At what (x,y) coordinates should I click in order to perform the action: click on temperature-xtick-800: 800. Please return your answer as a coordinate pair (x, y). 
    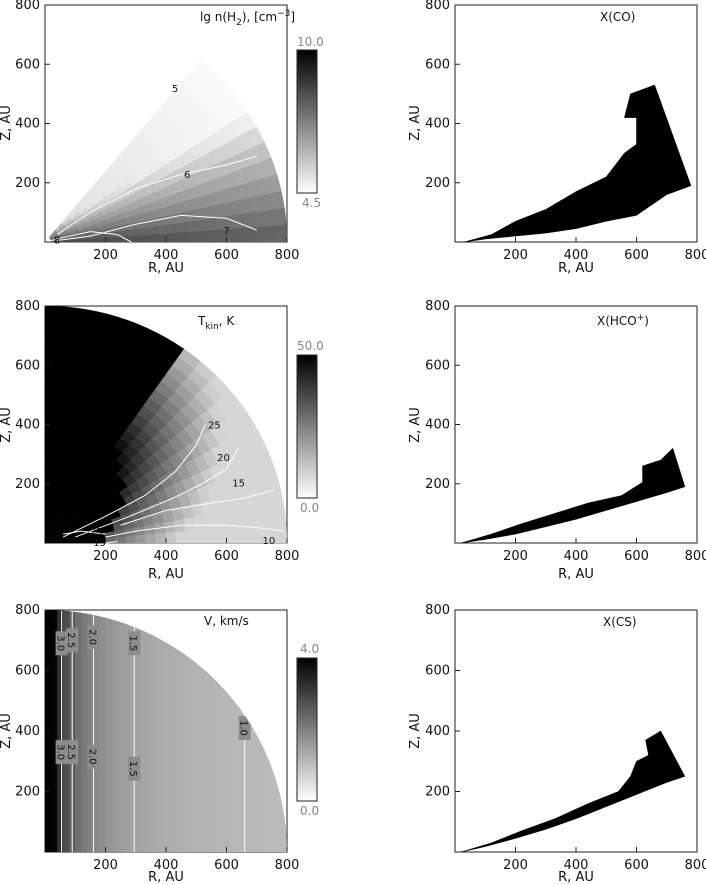
    Looking at the image, I should click on (287, 556).